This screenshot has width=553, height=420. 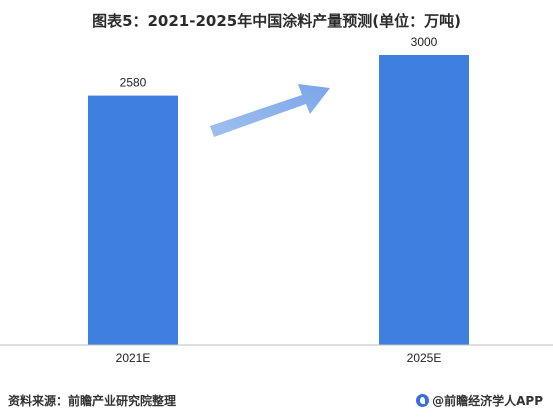 What do you see at coordinates (133, 220) in the screenshot?
I see `bar-2021E` at bounding box center [133, 220].